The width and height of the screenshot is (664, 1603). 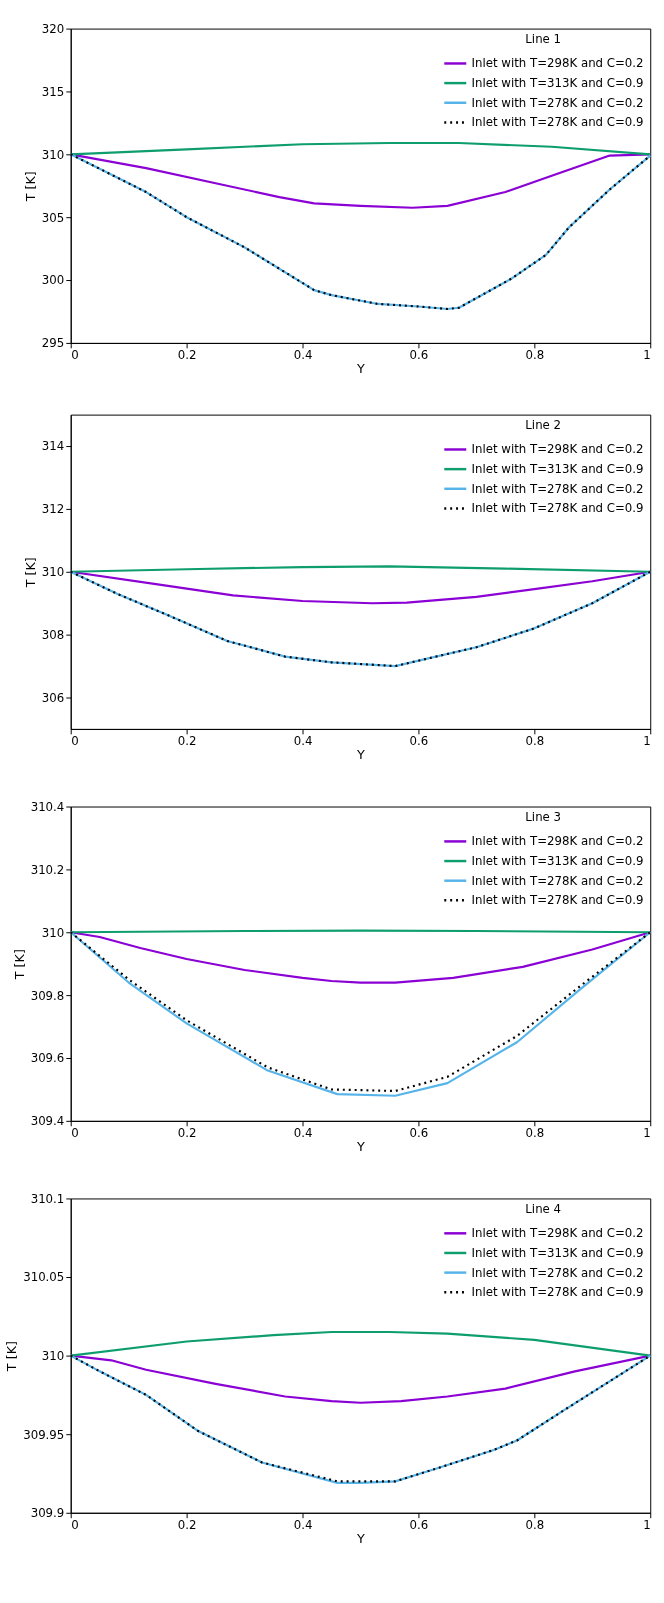 I want to click on legend-title: Line 1, so click(x=543, y=39).